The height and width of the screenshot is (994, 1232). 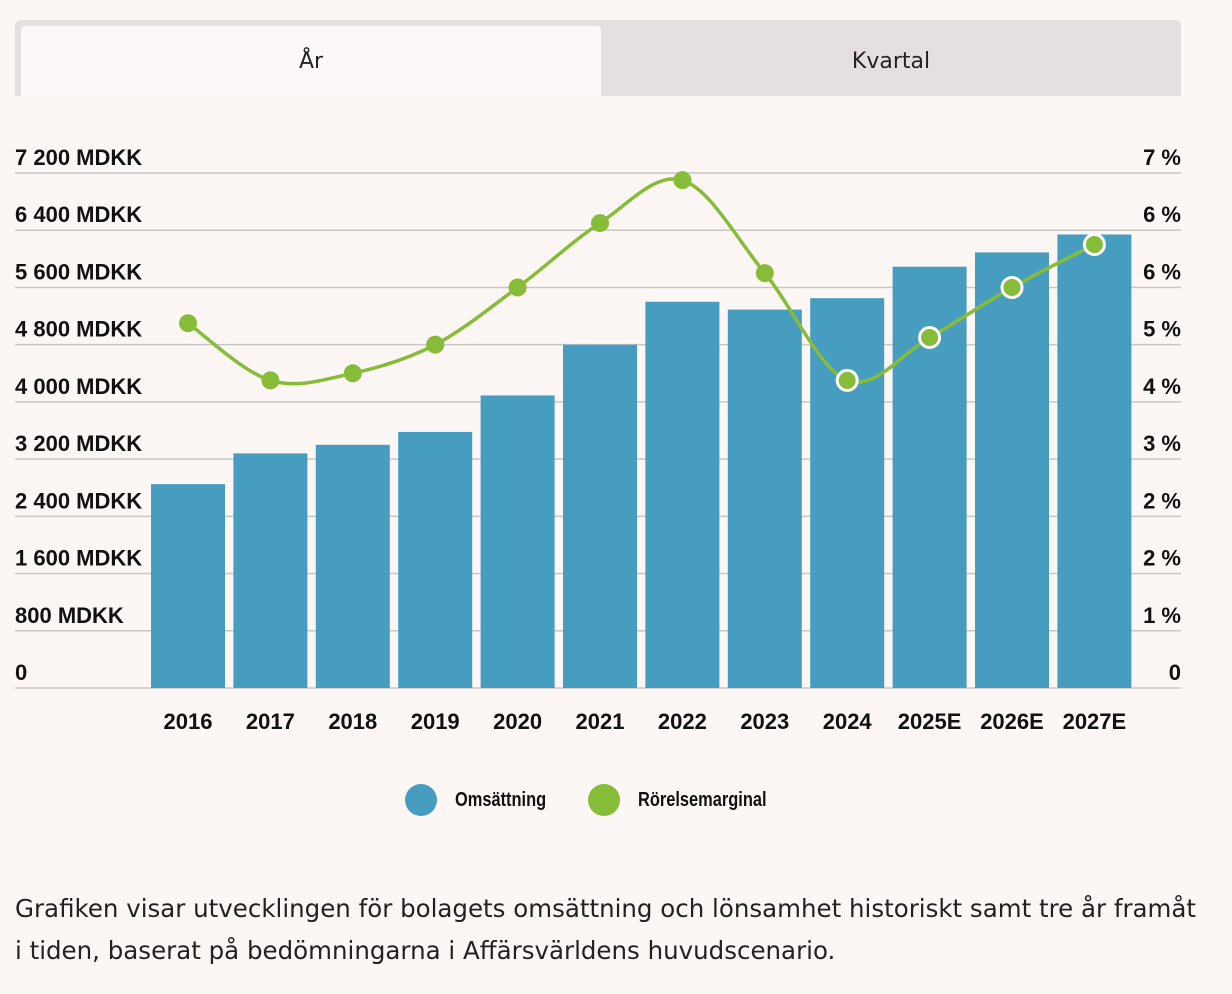 What do you see at coordinates (1162, 157) in the screenshot?
I see `y-right-tick-label: 7 %` at bounding box center [1162, 157].